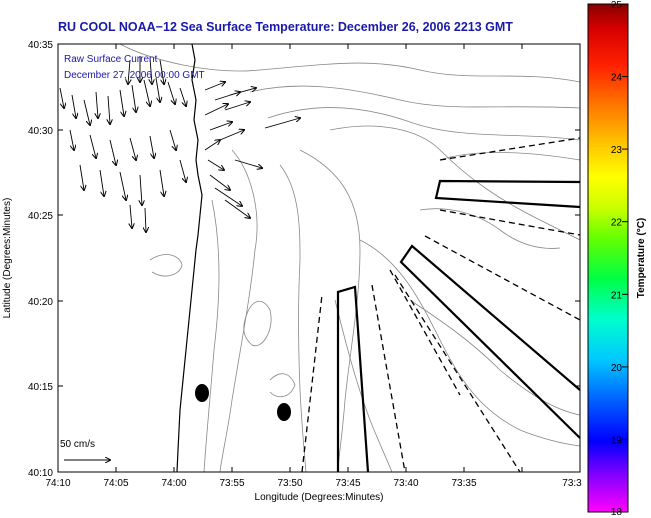 This screenshot has width=651, height=518. I want to click on x-tick-label: 73:45, so click(347, 483).